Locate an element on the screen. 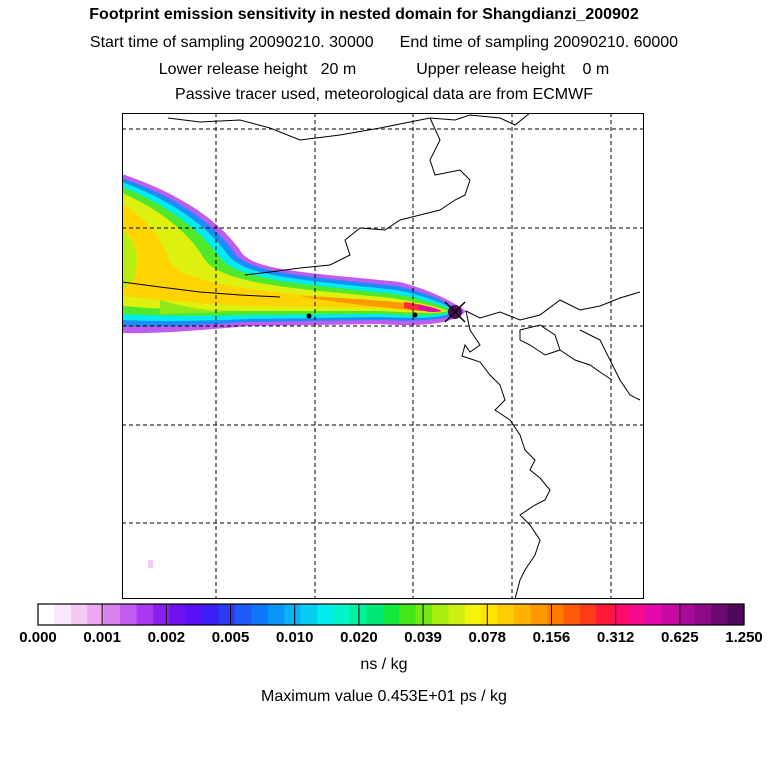  plume-band-orange-light is located at coordinates (283, 258).